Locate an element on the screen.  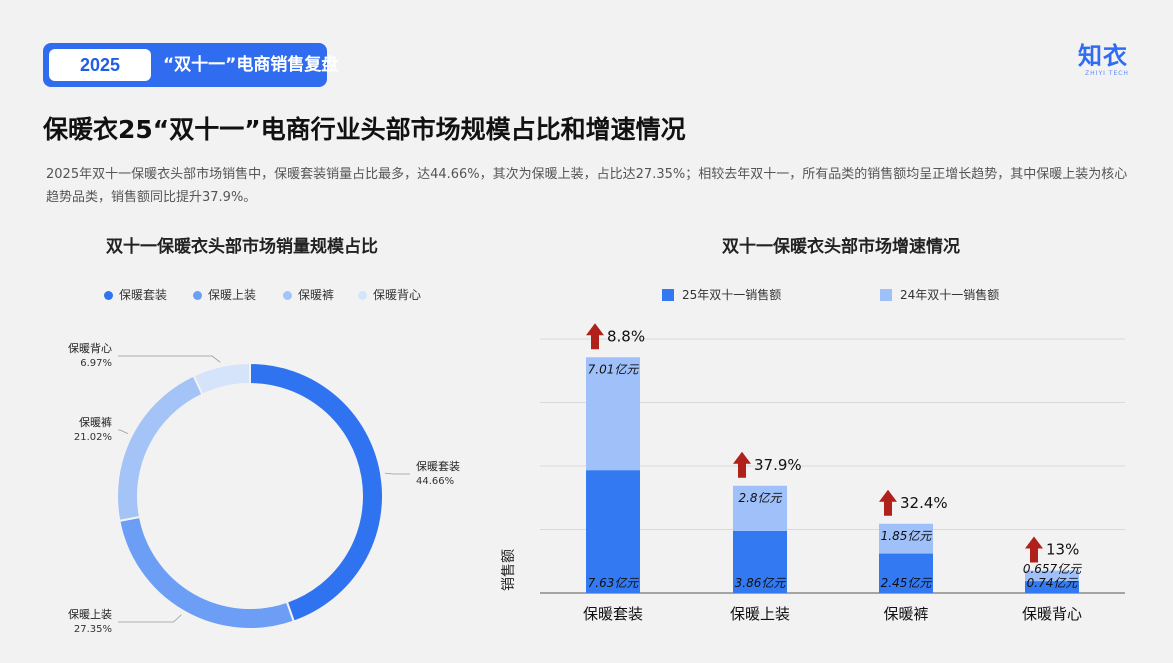
pie-legend-item: 保暖裤 is located at coordinates (308, 294).